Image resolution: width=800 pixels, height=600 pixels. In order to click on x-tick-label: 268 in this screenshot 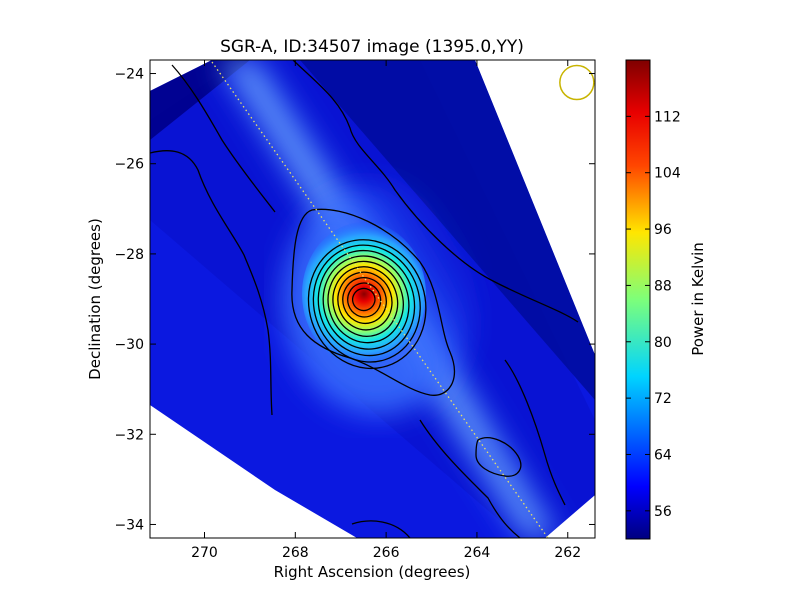, I will do `click(295, 553)`.